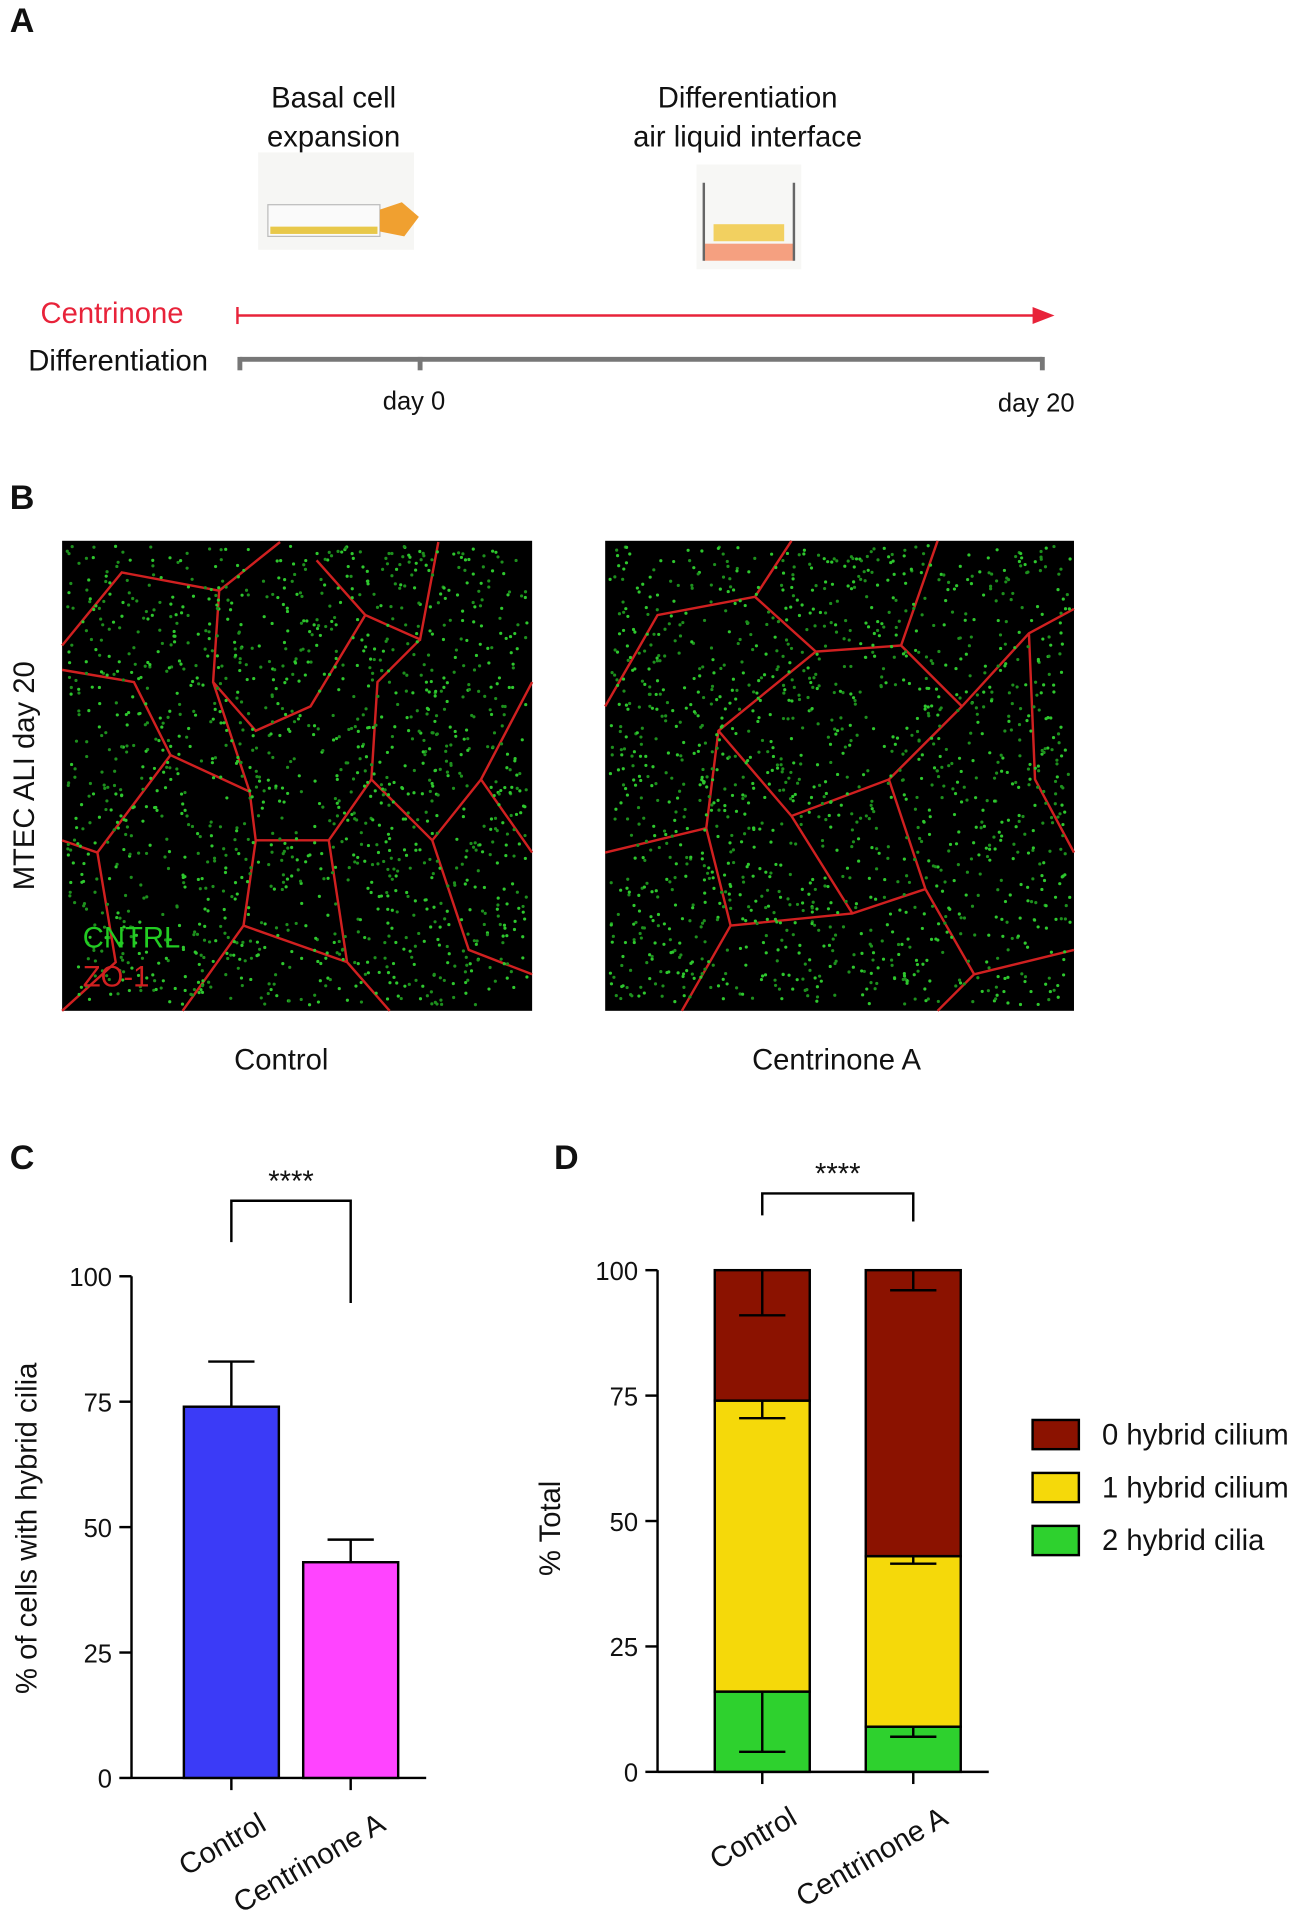  I want to click on y-axis-label: % of cells with hybrid cilia, so click(28, 1528).